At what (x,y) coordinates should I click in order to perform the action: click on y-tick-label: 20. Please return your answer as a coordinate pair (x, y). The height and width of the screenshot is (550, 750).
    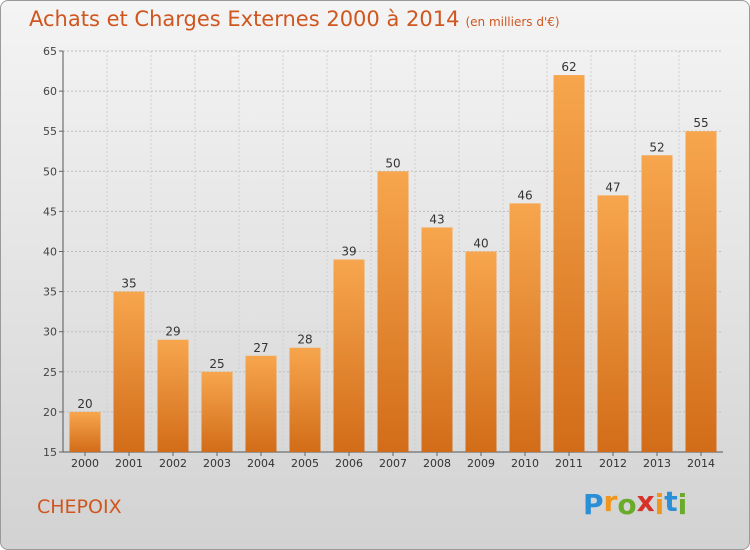
    Looking at the image, I should click on (50, 412).